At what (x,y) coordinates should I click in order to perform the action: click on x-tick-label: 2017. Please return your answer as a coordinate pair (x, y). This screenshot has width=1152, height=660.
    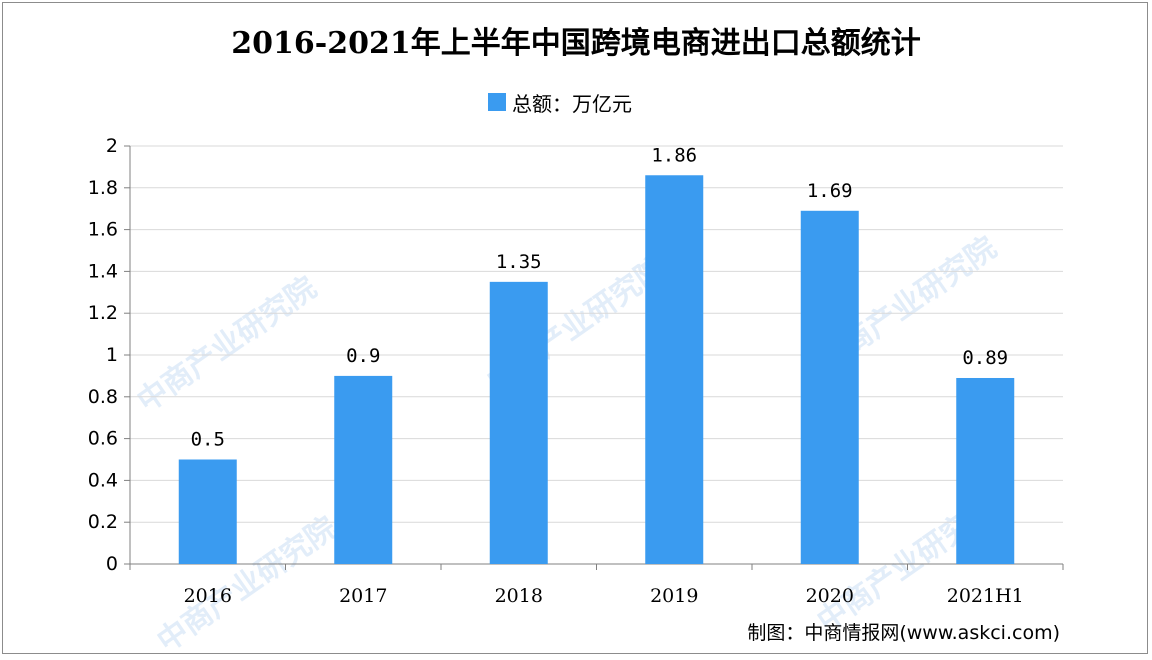
    Looking at the image, I should click on (363, 596).